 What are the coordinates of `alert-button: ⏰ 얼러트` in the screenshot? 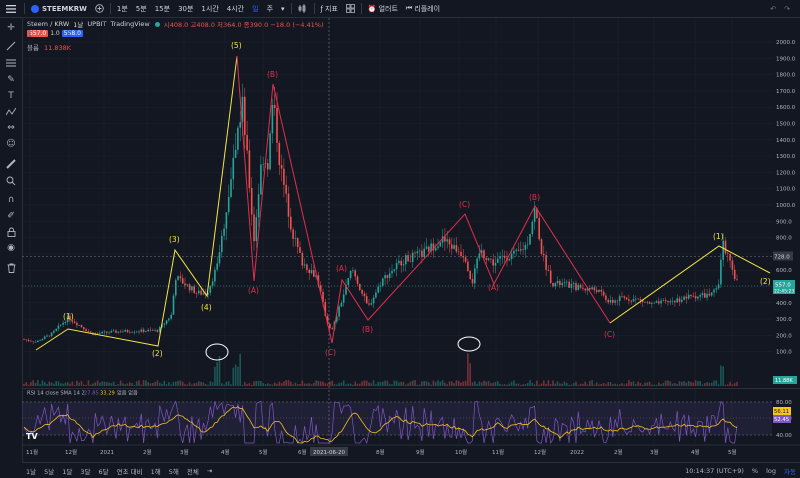 It's located at (383, 8).